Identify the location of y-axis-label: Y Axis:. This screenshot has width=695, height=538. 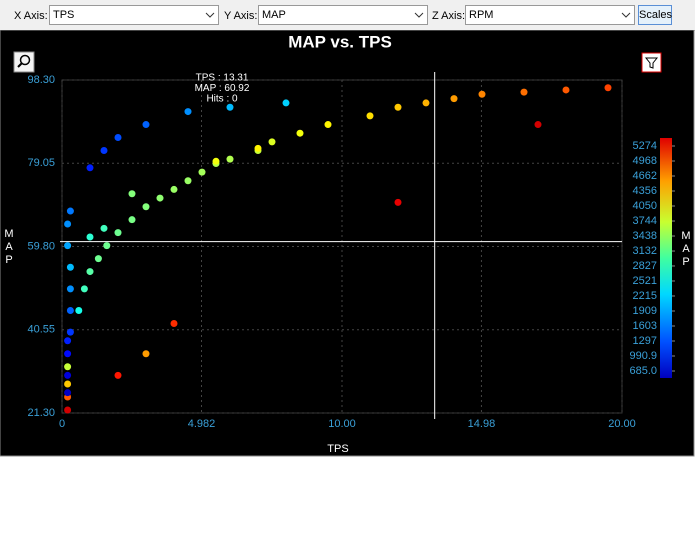
(241, 16).